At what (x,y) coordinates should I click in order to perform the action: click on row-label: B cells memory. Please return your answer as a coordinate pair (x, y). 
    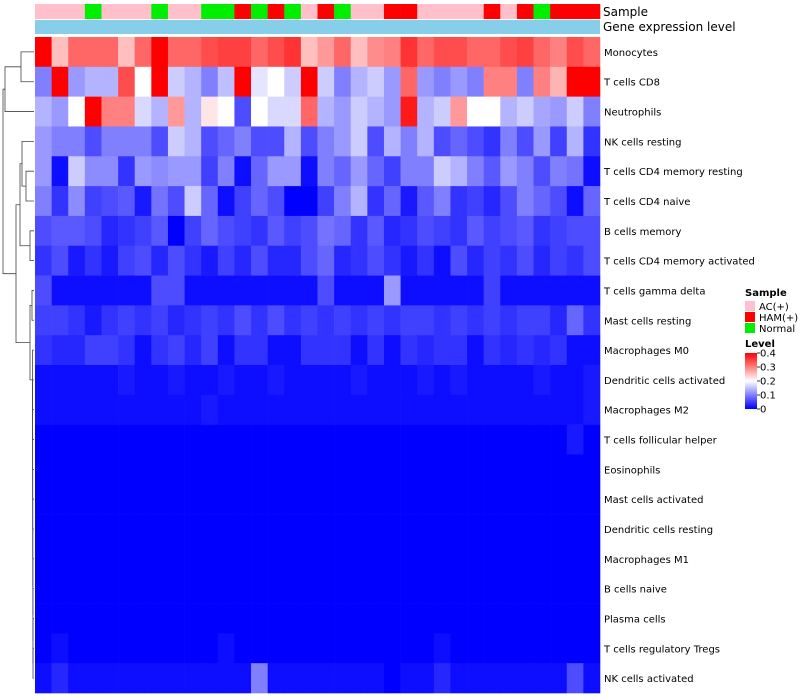
    Looking at the image, I should click on (642, 232).